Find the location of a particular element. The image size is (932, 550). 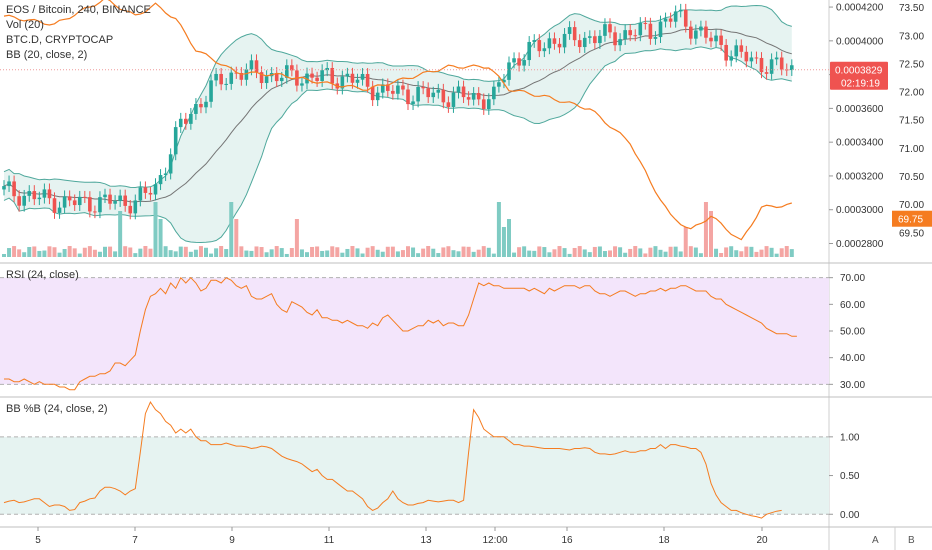

btcd-tick-label: 70.00 is located at coordinates (911, 205).